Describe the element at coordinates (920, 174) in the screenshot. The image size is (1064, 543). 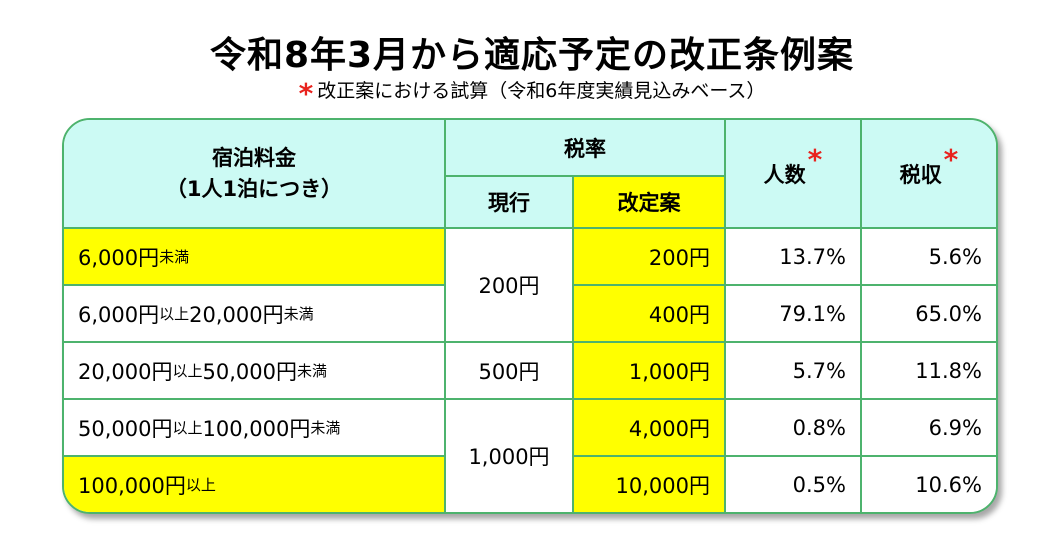
I see `header-revenue-label: 税収` at that location.